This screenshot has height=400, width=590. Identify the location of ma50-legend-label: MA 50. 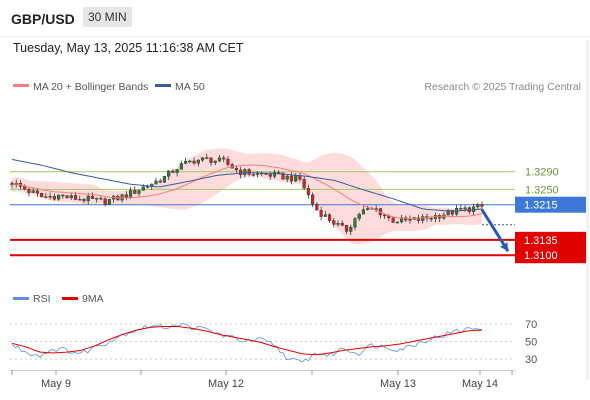
(190, 87).